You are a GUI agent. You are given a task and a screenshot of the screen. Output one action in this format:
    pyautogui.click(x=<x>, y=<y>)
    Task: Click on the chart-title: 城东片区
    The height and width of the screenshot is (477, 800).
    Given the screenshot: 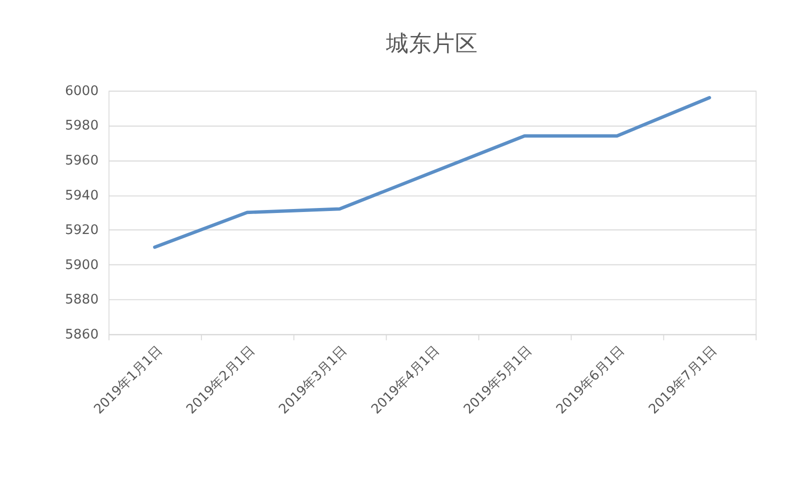 What is the action you would take?
    pyautogui.click(x=431, y=44)
    